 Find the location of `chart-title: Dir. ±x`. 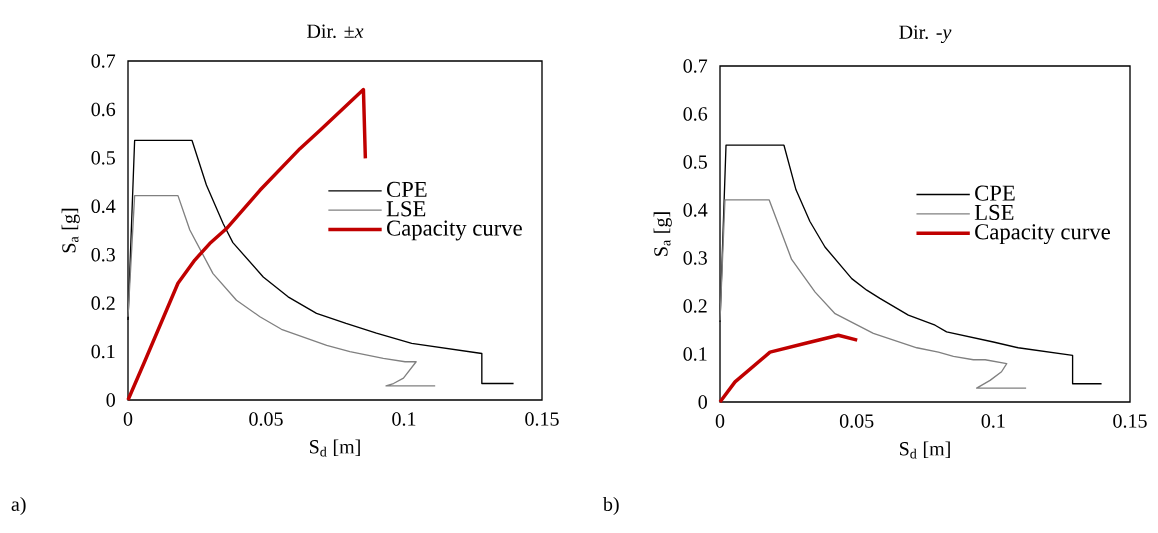

chart-title: Dir. ±x is located at coordinates (335, 31).